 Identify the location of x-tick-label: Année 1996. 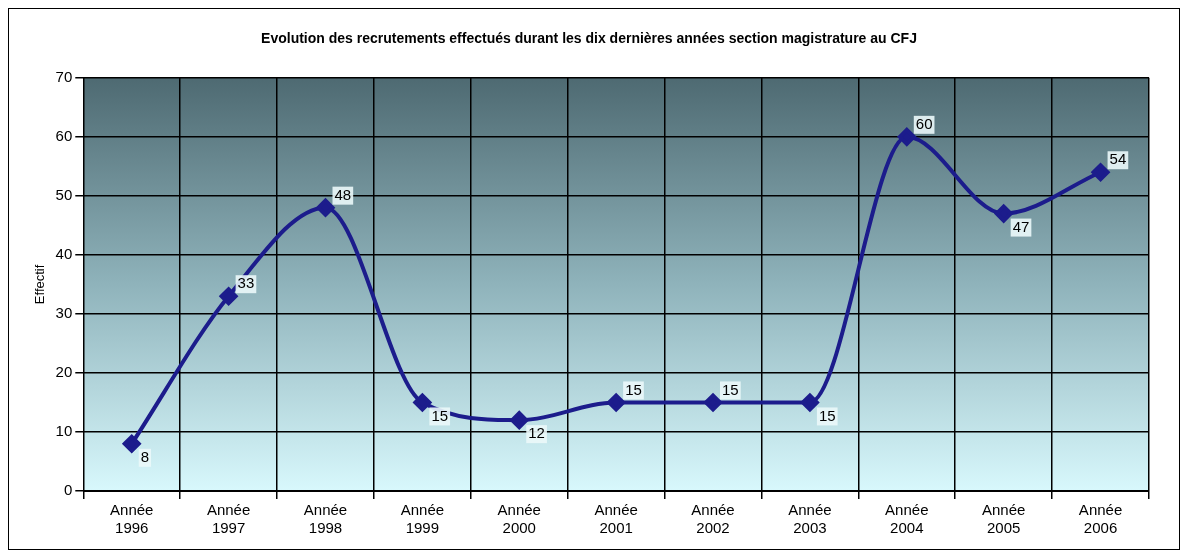
(132, 519).